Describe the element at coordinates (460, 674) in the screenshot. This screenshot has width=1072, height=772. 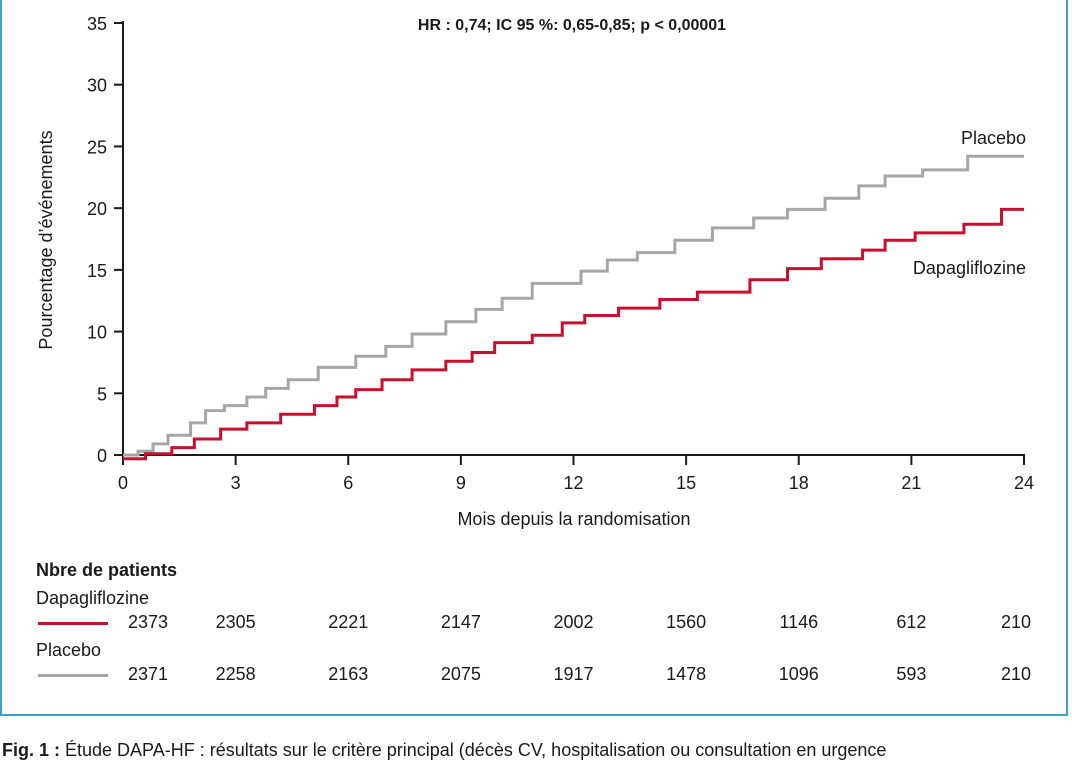
I see `risk-count-cell: 2075` at that location.